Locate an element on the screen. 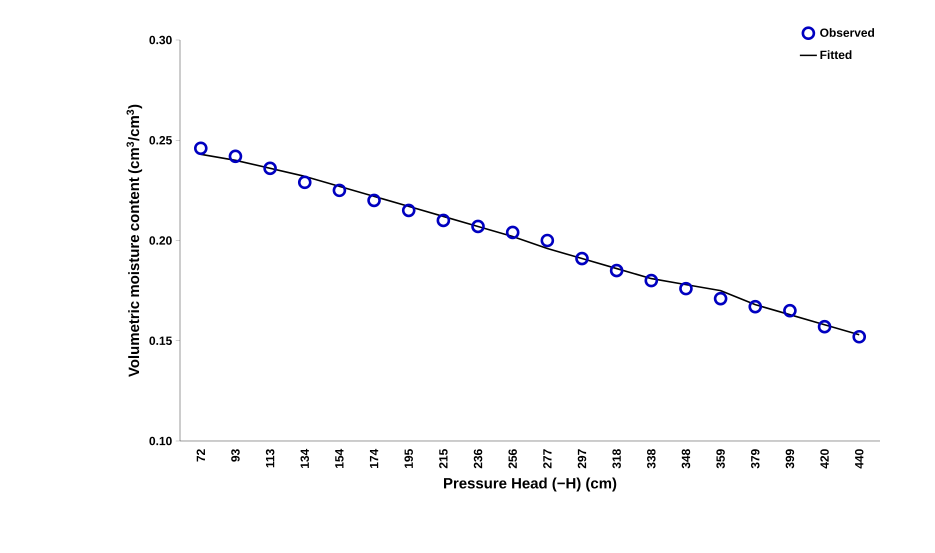  x-tick-label: 174 is located at coordinates (374, 458).